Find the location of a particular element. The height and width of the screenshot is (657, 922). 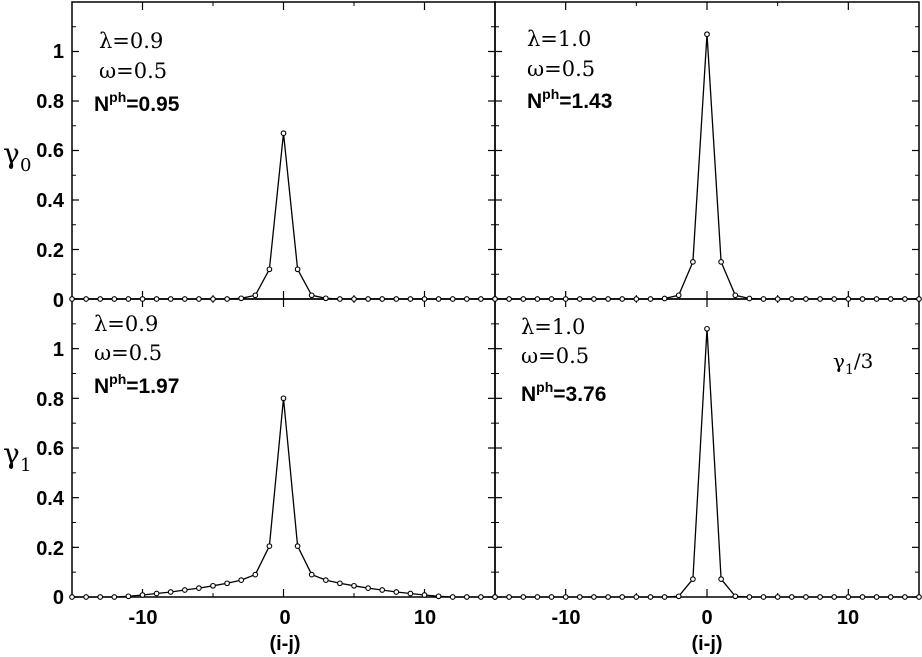

nph-value: =0.95 is located at coordinates (152, 104).